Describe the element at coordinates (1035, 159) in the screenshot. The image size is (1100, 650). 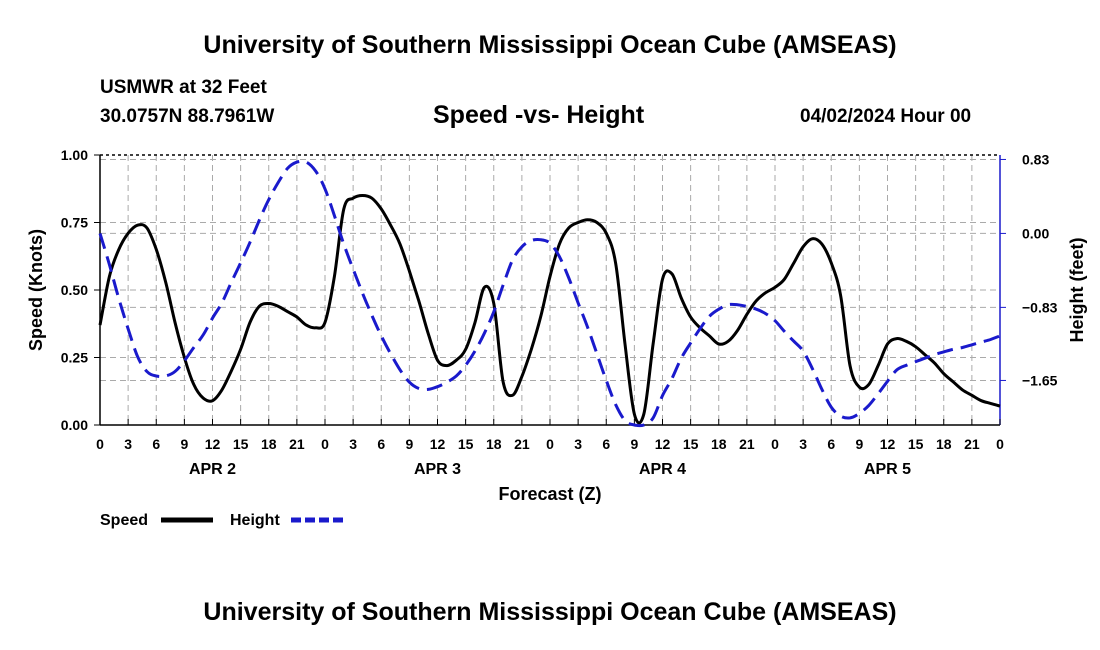
I see `right-y-tick-label: 0.83` at that location.